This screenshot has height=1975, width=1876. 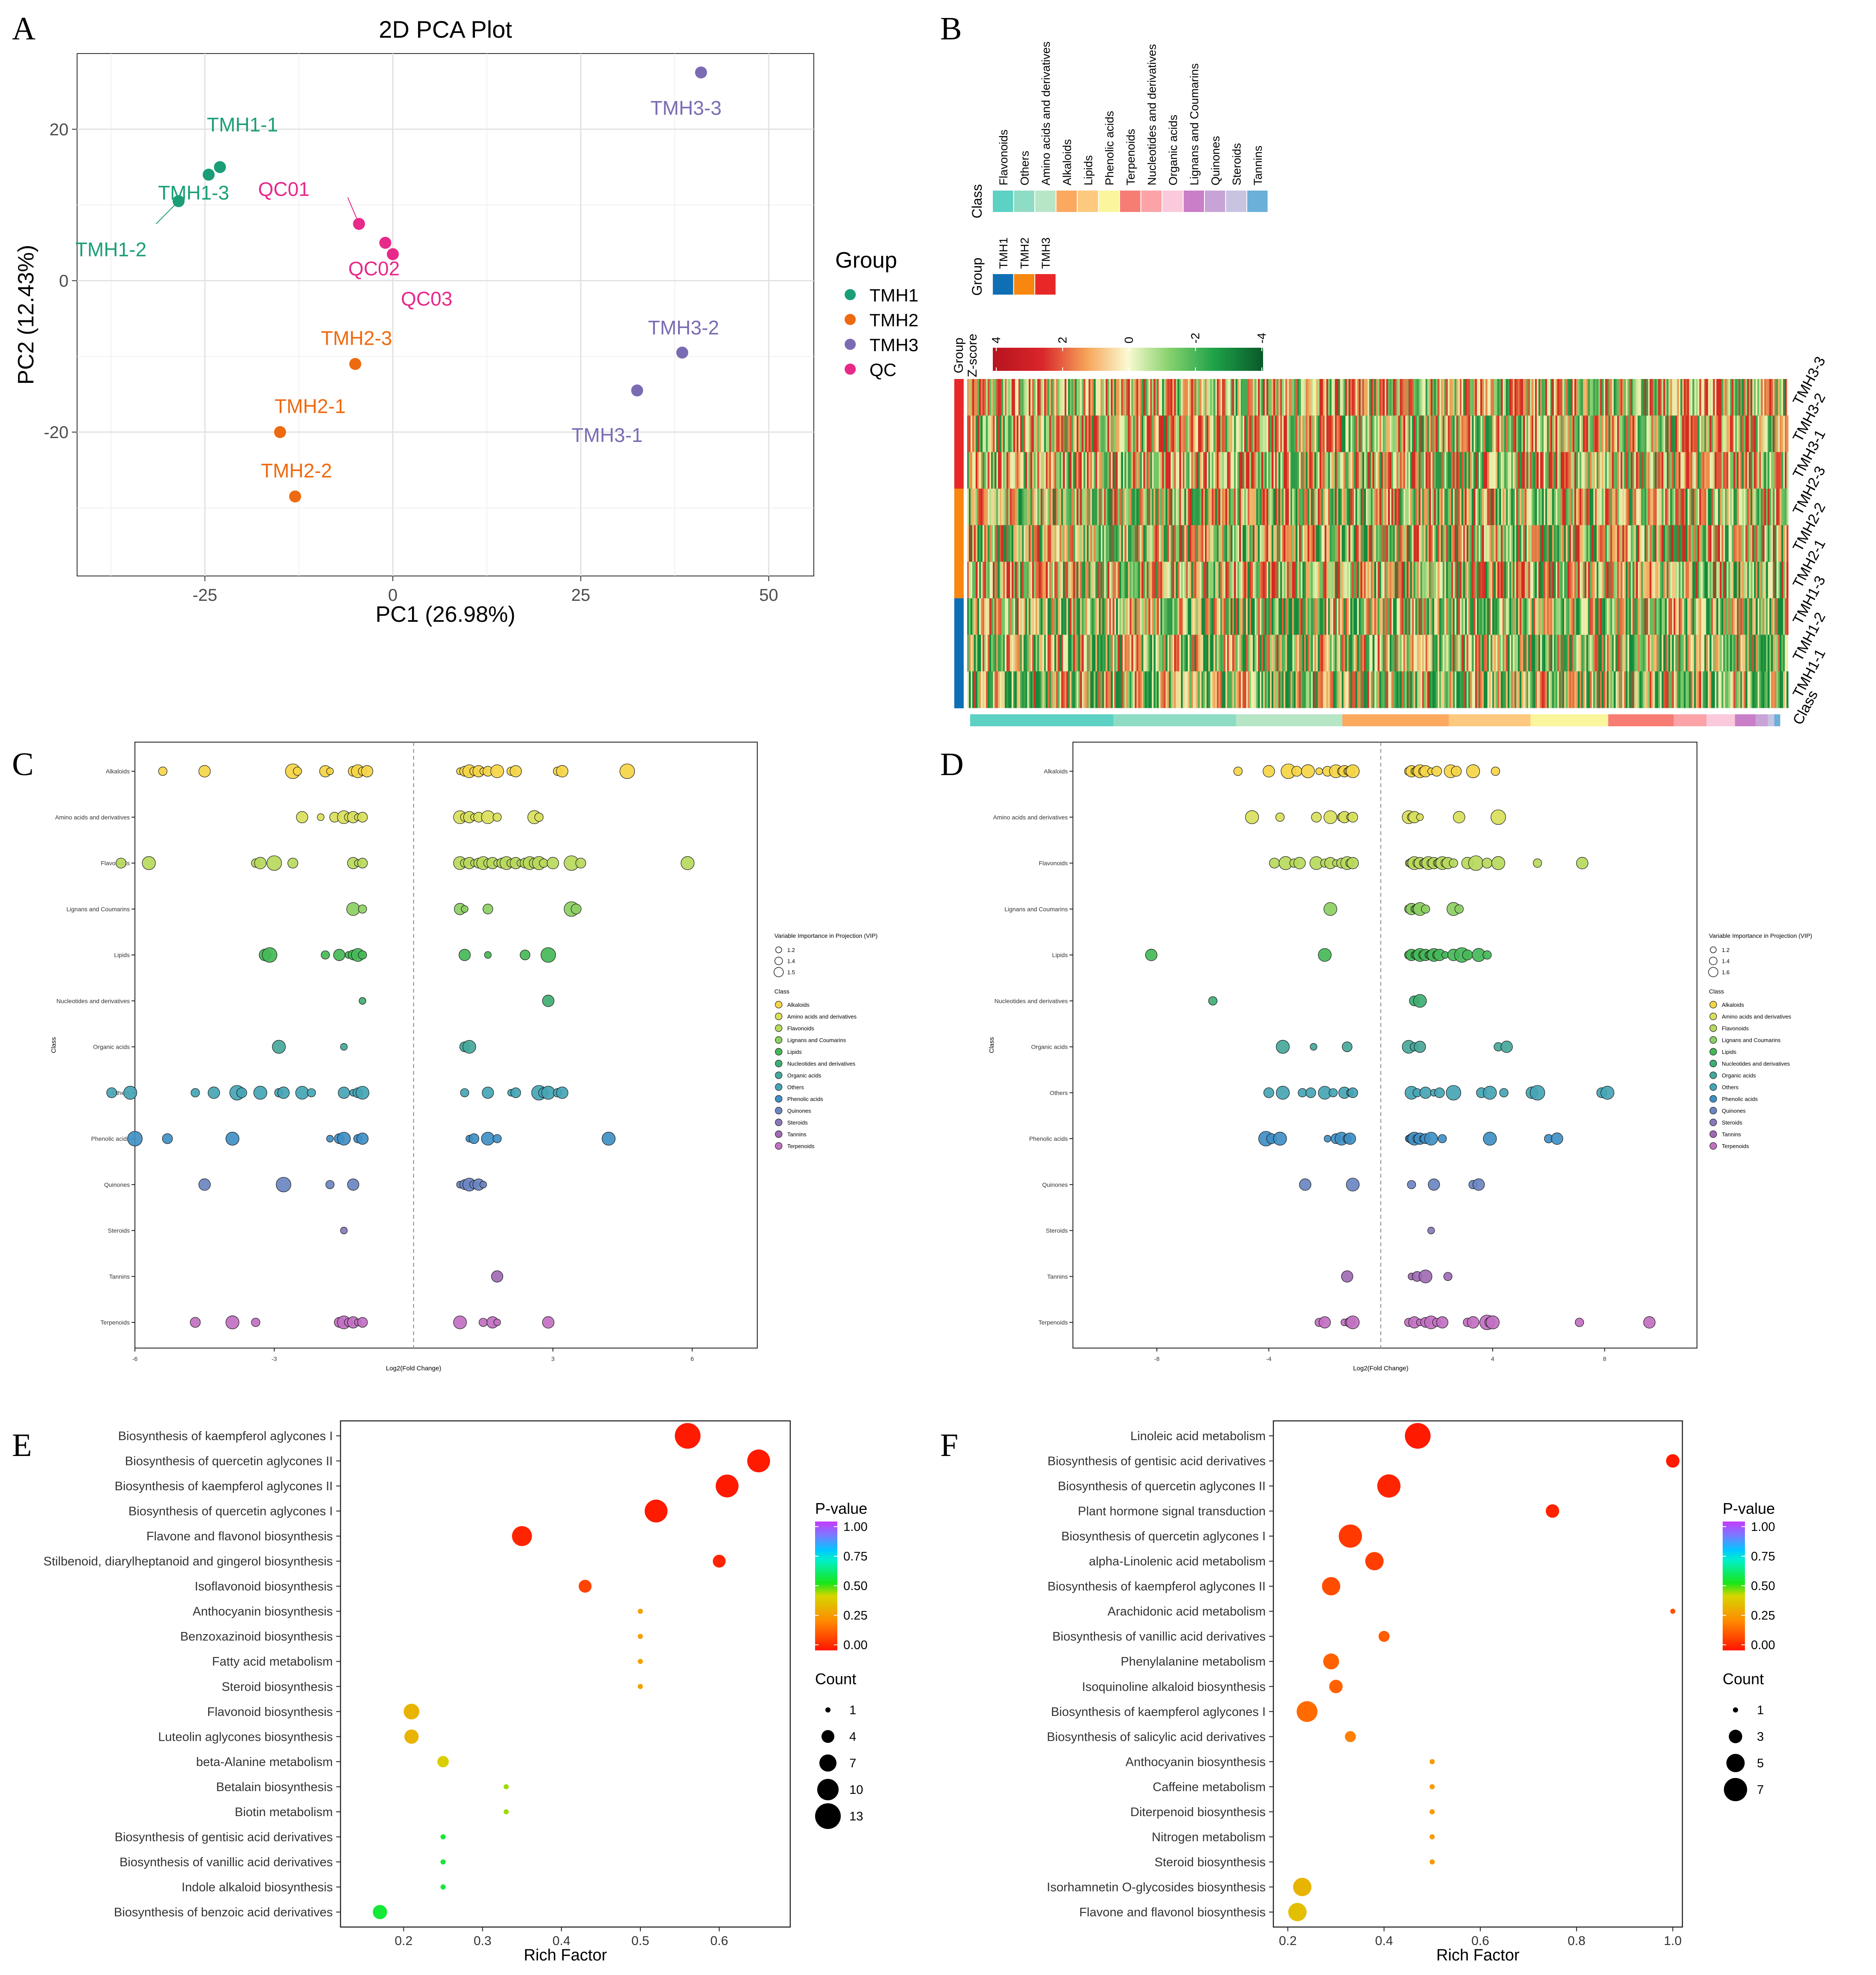 What do you see at coordinates (24, 29) in the screenshot?
I see `panel-letter-a: A` at bounding box center [24, 29].